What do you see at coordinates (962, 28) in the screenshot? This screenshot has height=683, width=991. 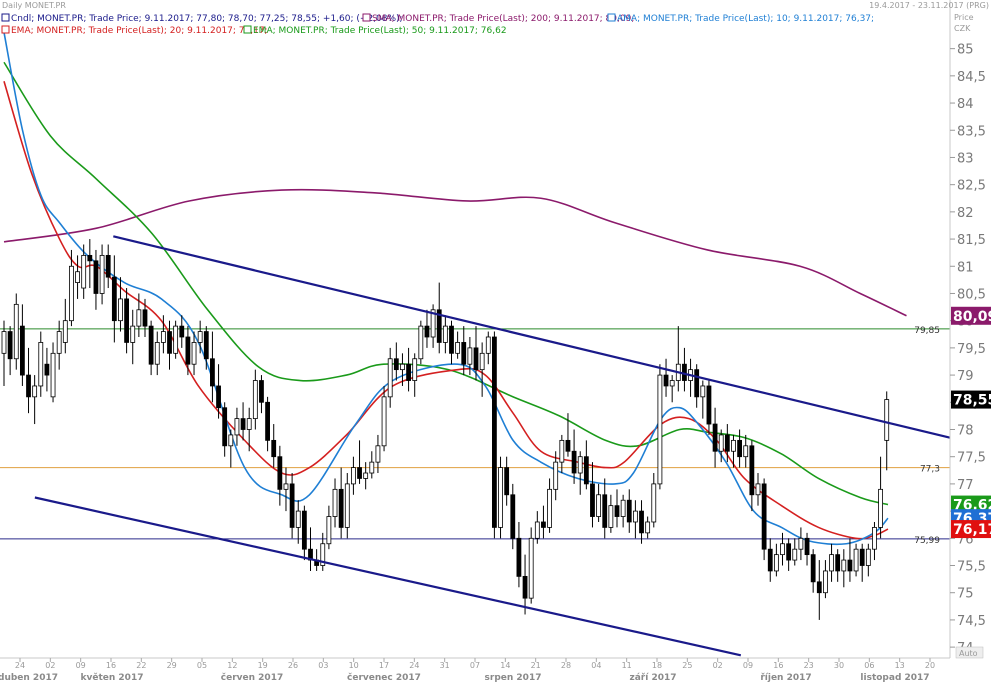 I see `currency-label: CZK` at bounding box center [962, 28].